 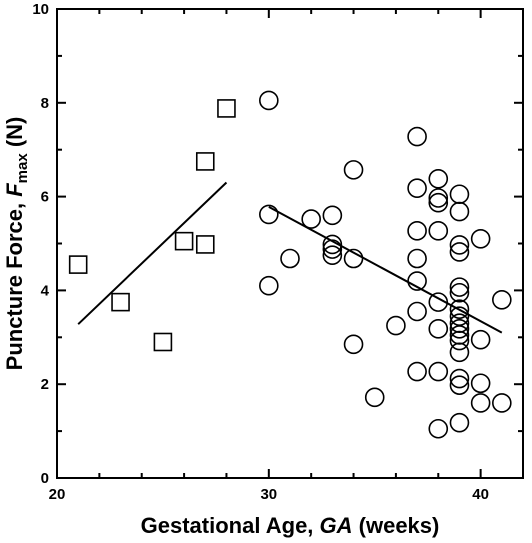 What do you see at coordinates (22, 168) in the screenshot?
I see `y-axis-title-sub: max` at bounding box center [22, 168].